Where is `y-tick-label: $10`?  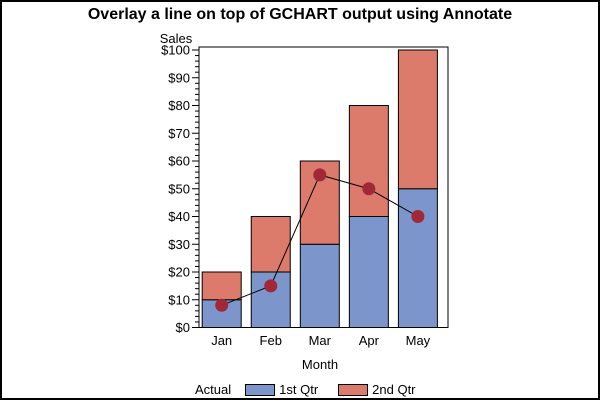
y-tick-label: $10 is located at coordinates (179, 299).